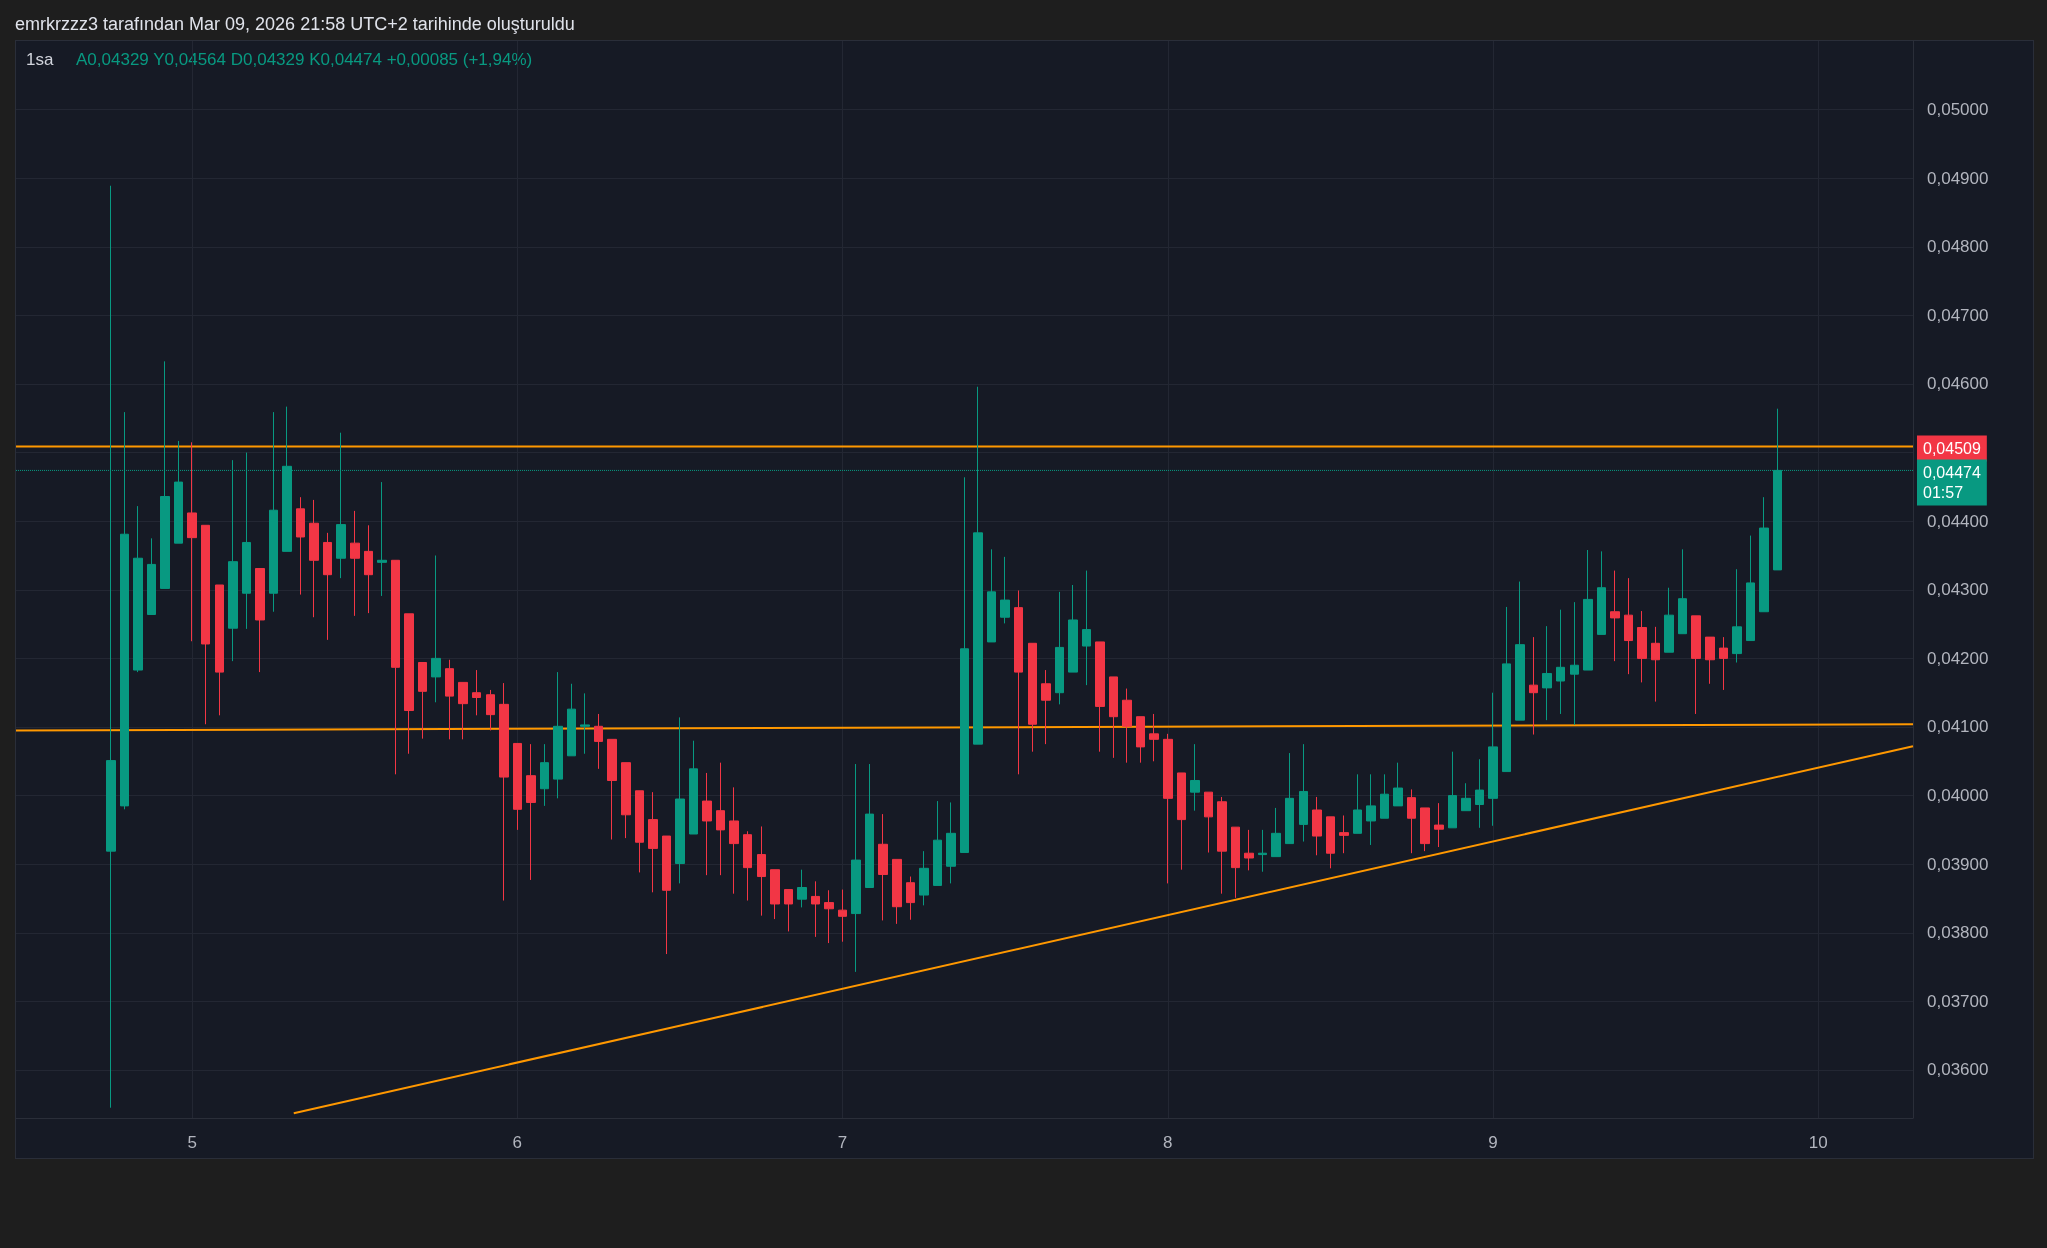 This screenshot has height=1248, width=2047. What do you see at coordinates (1958, 178) in the screenshot?
I see `y-tick-label: 0,04900` at bounding box center [1958, 178].